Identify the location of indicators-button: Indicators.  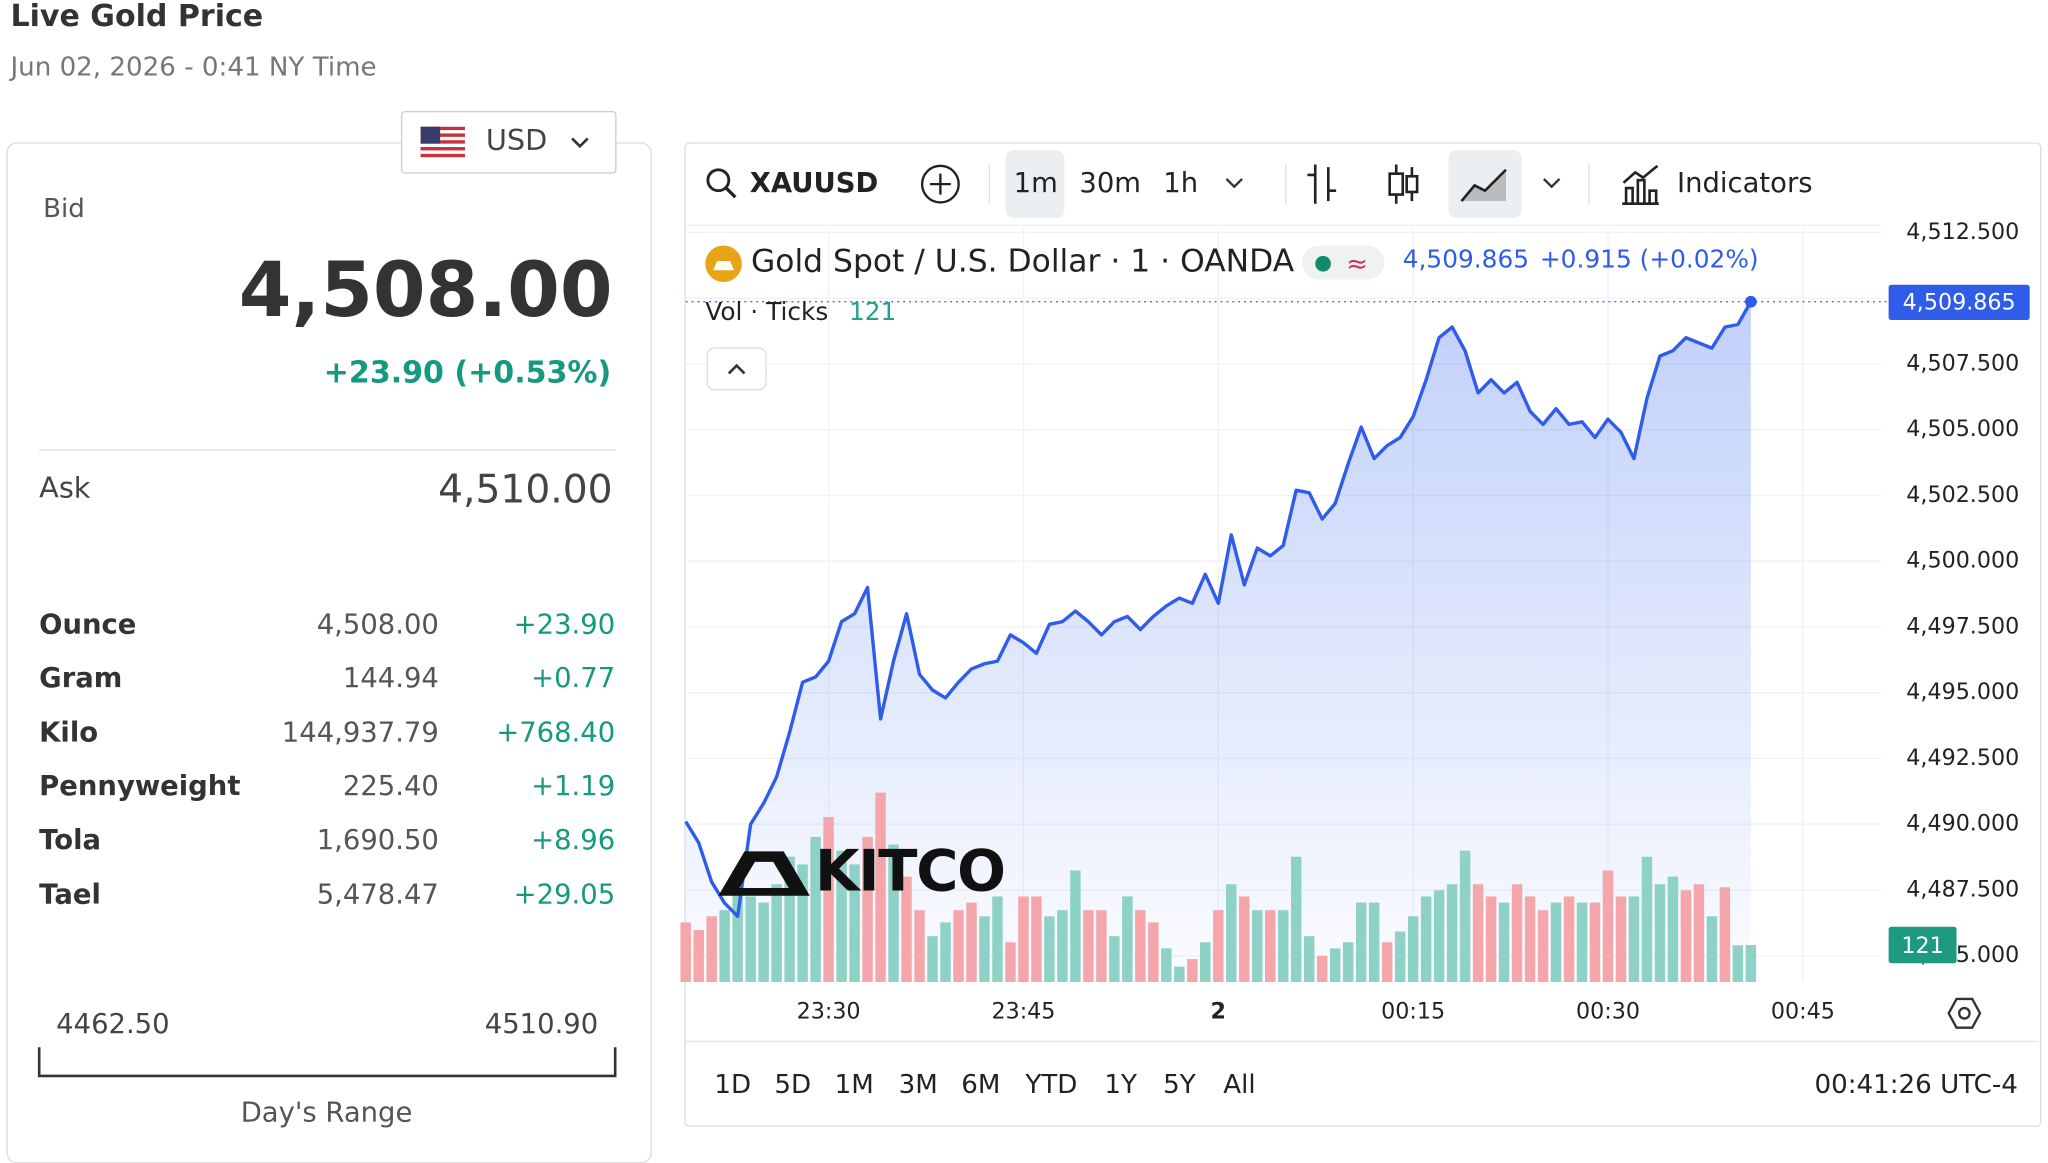
(1745, 183).